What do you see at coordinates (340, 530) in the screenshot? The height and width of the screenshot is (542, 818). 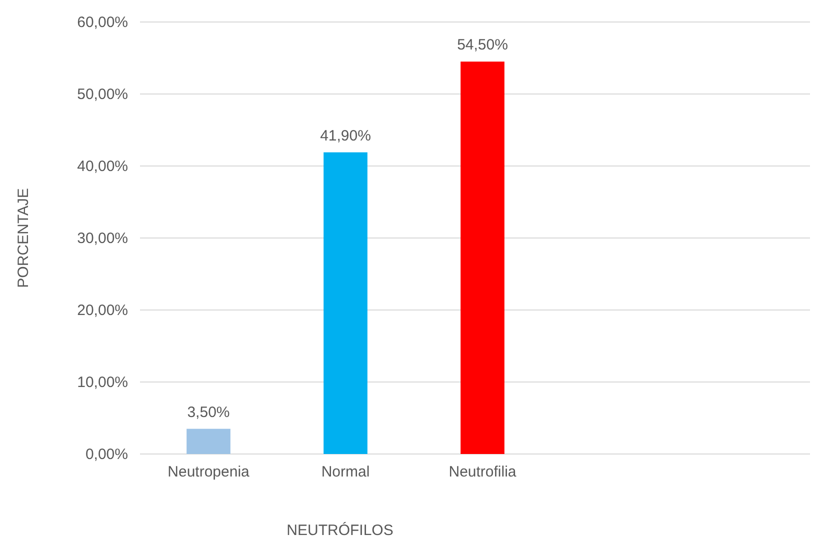 I see `x-axis-title: NEUTRÓFILOS` at bounding box center [340, 530].